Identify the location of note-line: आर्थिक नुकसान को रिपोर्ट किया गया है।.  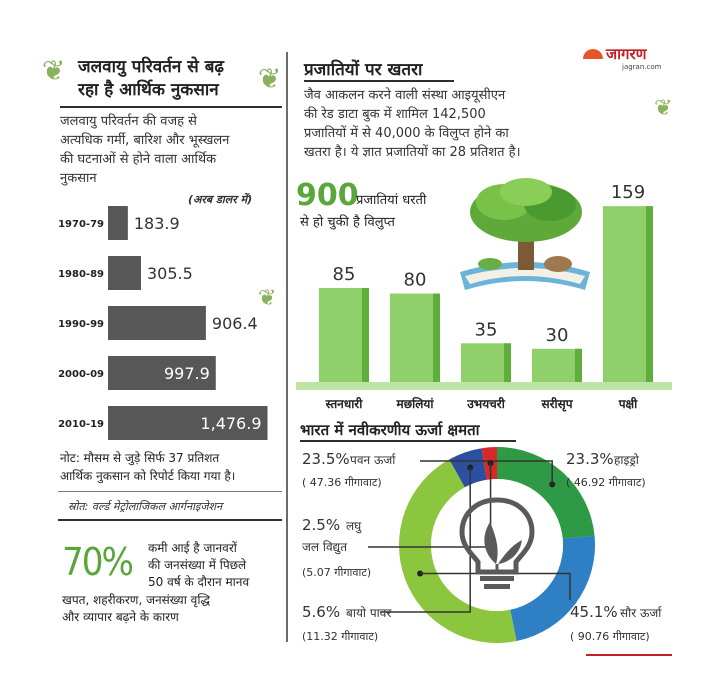
(148, 476).